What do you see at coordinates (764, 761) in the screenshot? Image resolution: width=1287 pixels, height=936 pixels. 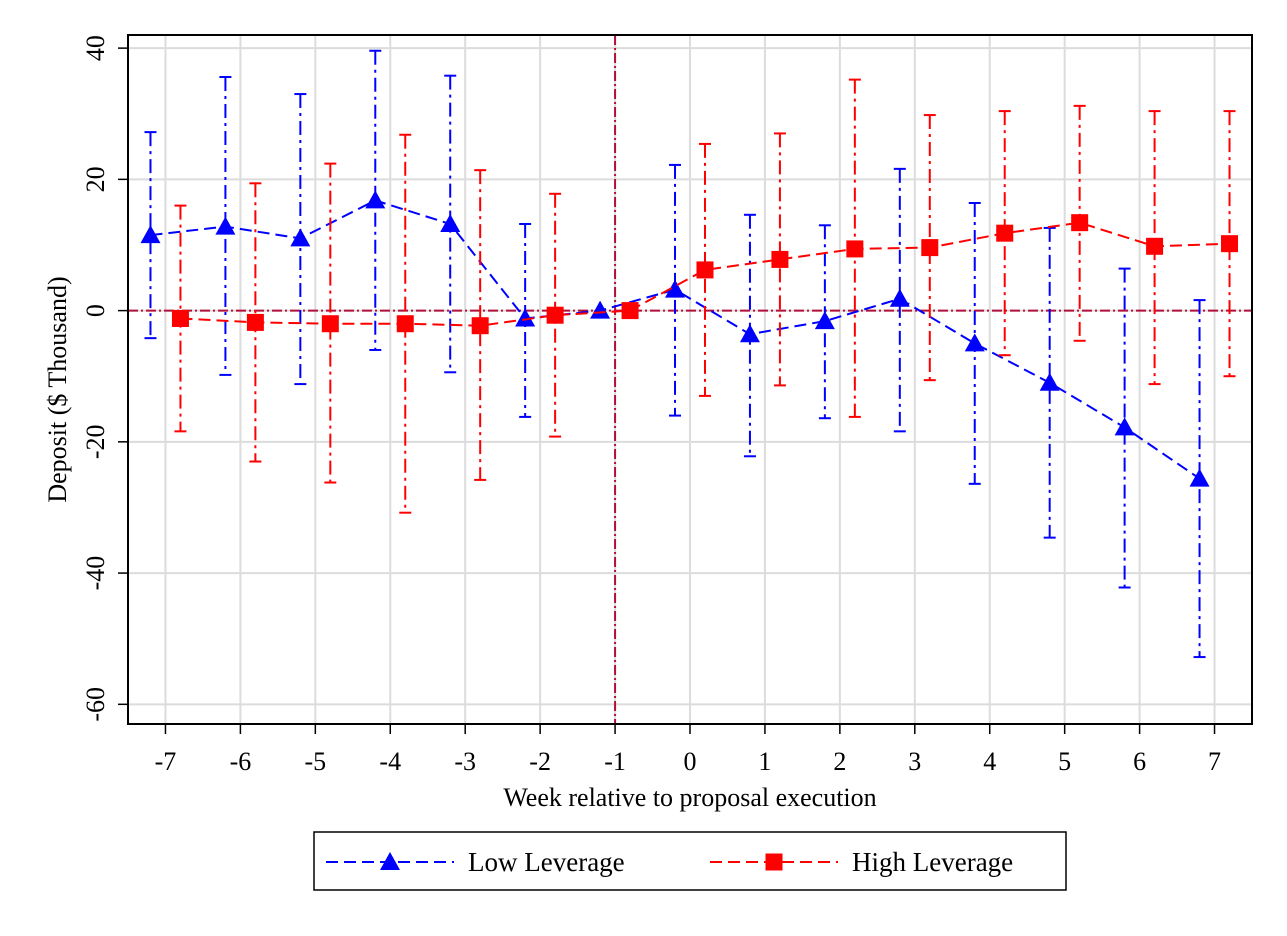 I see `x-tick-label: 1` at bounding box center [764, 761].